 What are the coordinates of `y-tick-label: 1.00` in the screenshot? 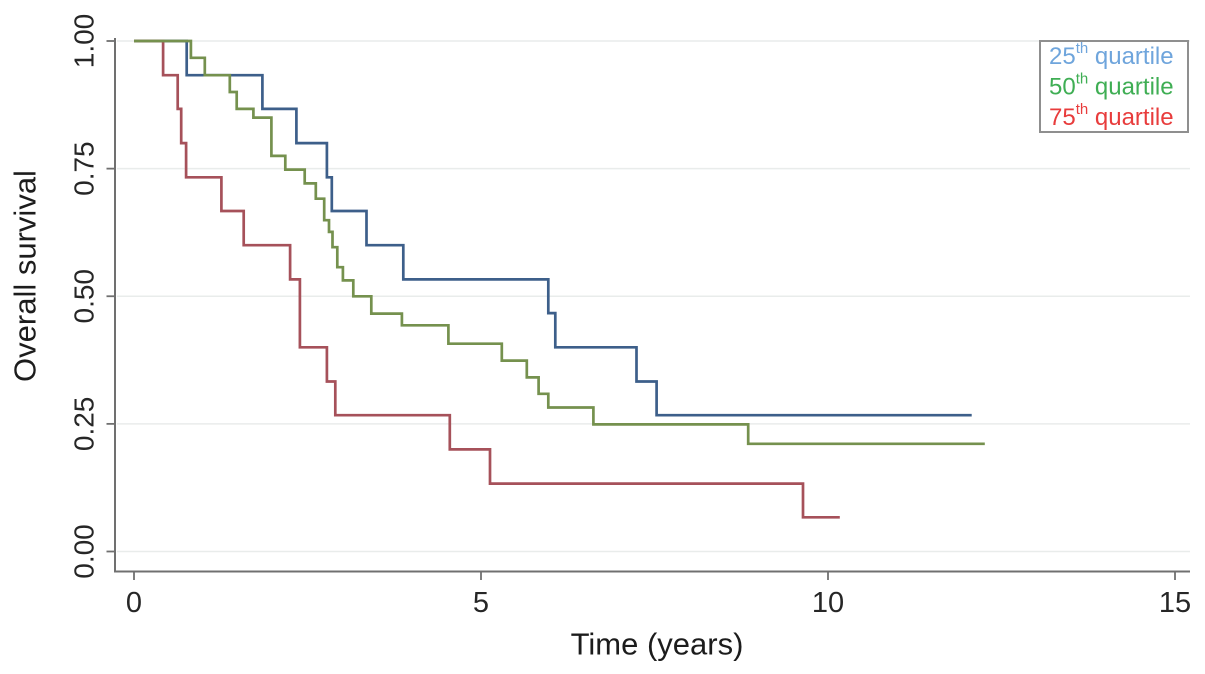 It's located at (84, 41).